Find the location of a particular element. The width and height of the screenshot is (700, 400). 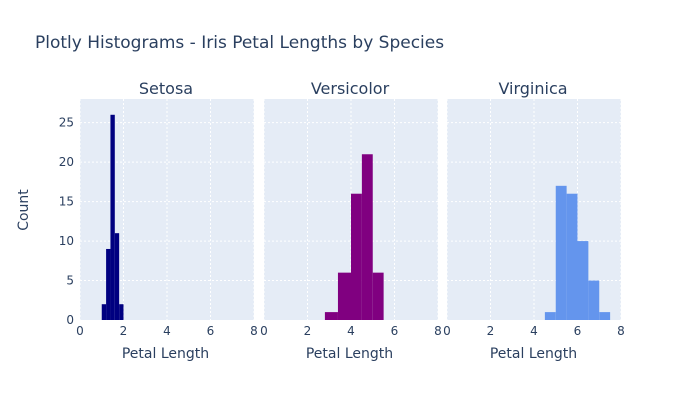

x-axis-label-setosa: Petal Length is located at coordinates (165, 354).